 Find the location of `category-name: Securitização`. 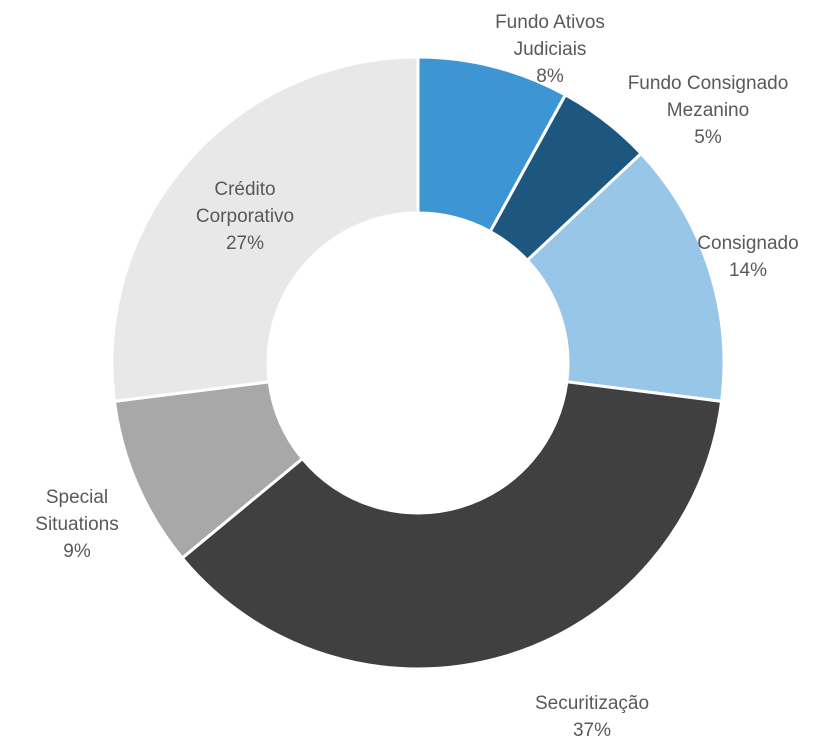

category-name: Securitização is located at coordinates (592, 703).